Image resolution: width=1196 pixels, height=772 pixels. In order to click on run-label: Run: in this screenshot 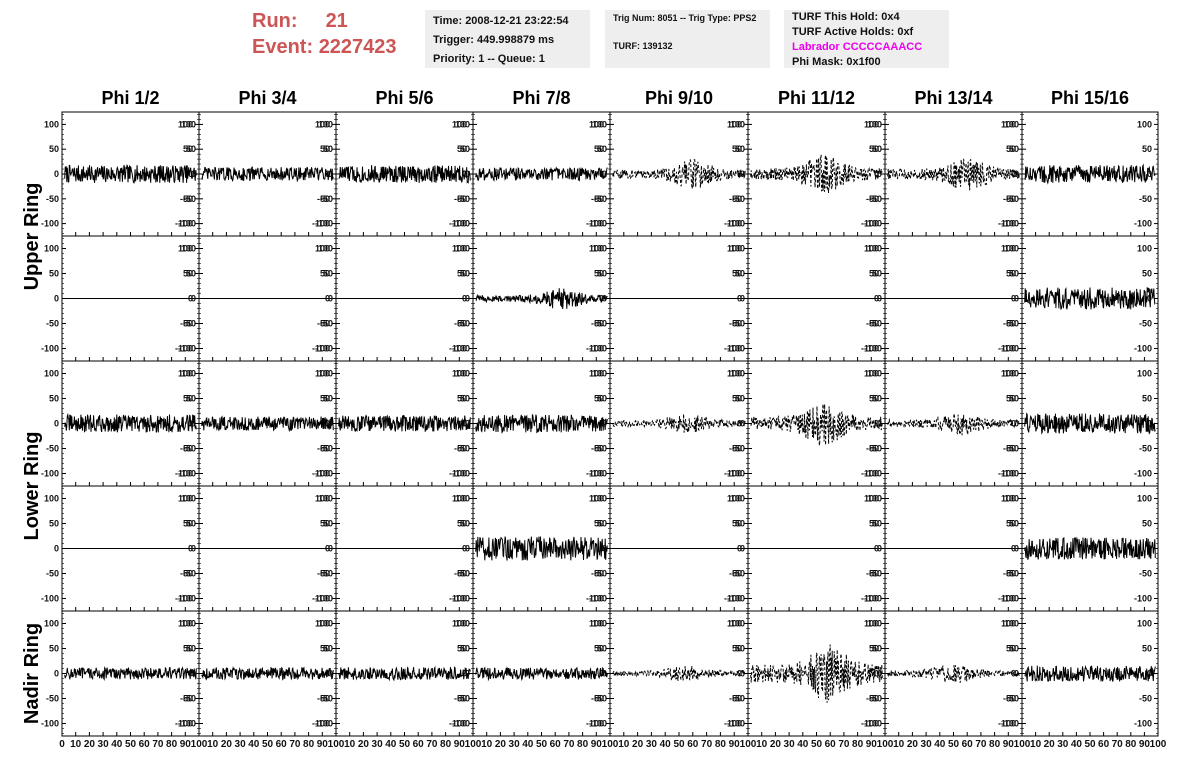, I will do `click(275, 21)`.